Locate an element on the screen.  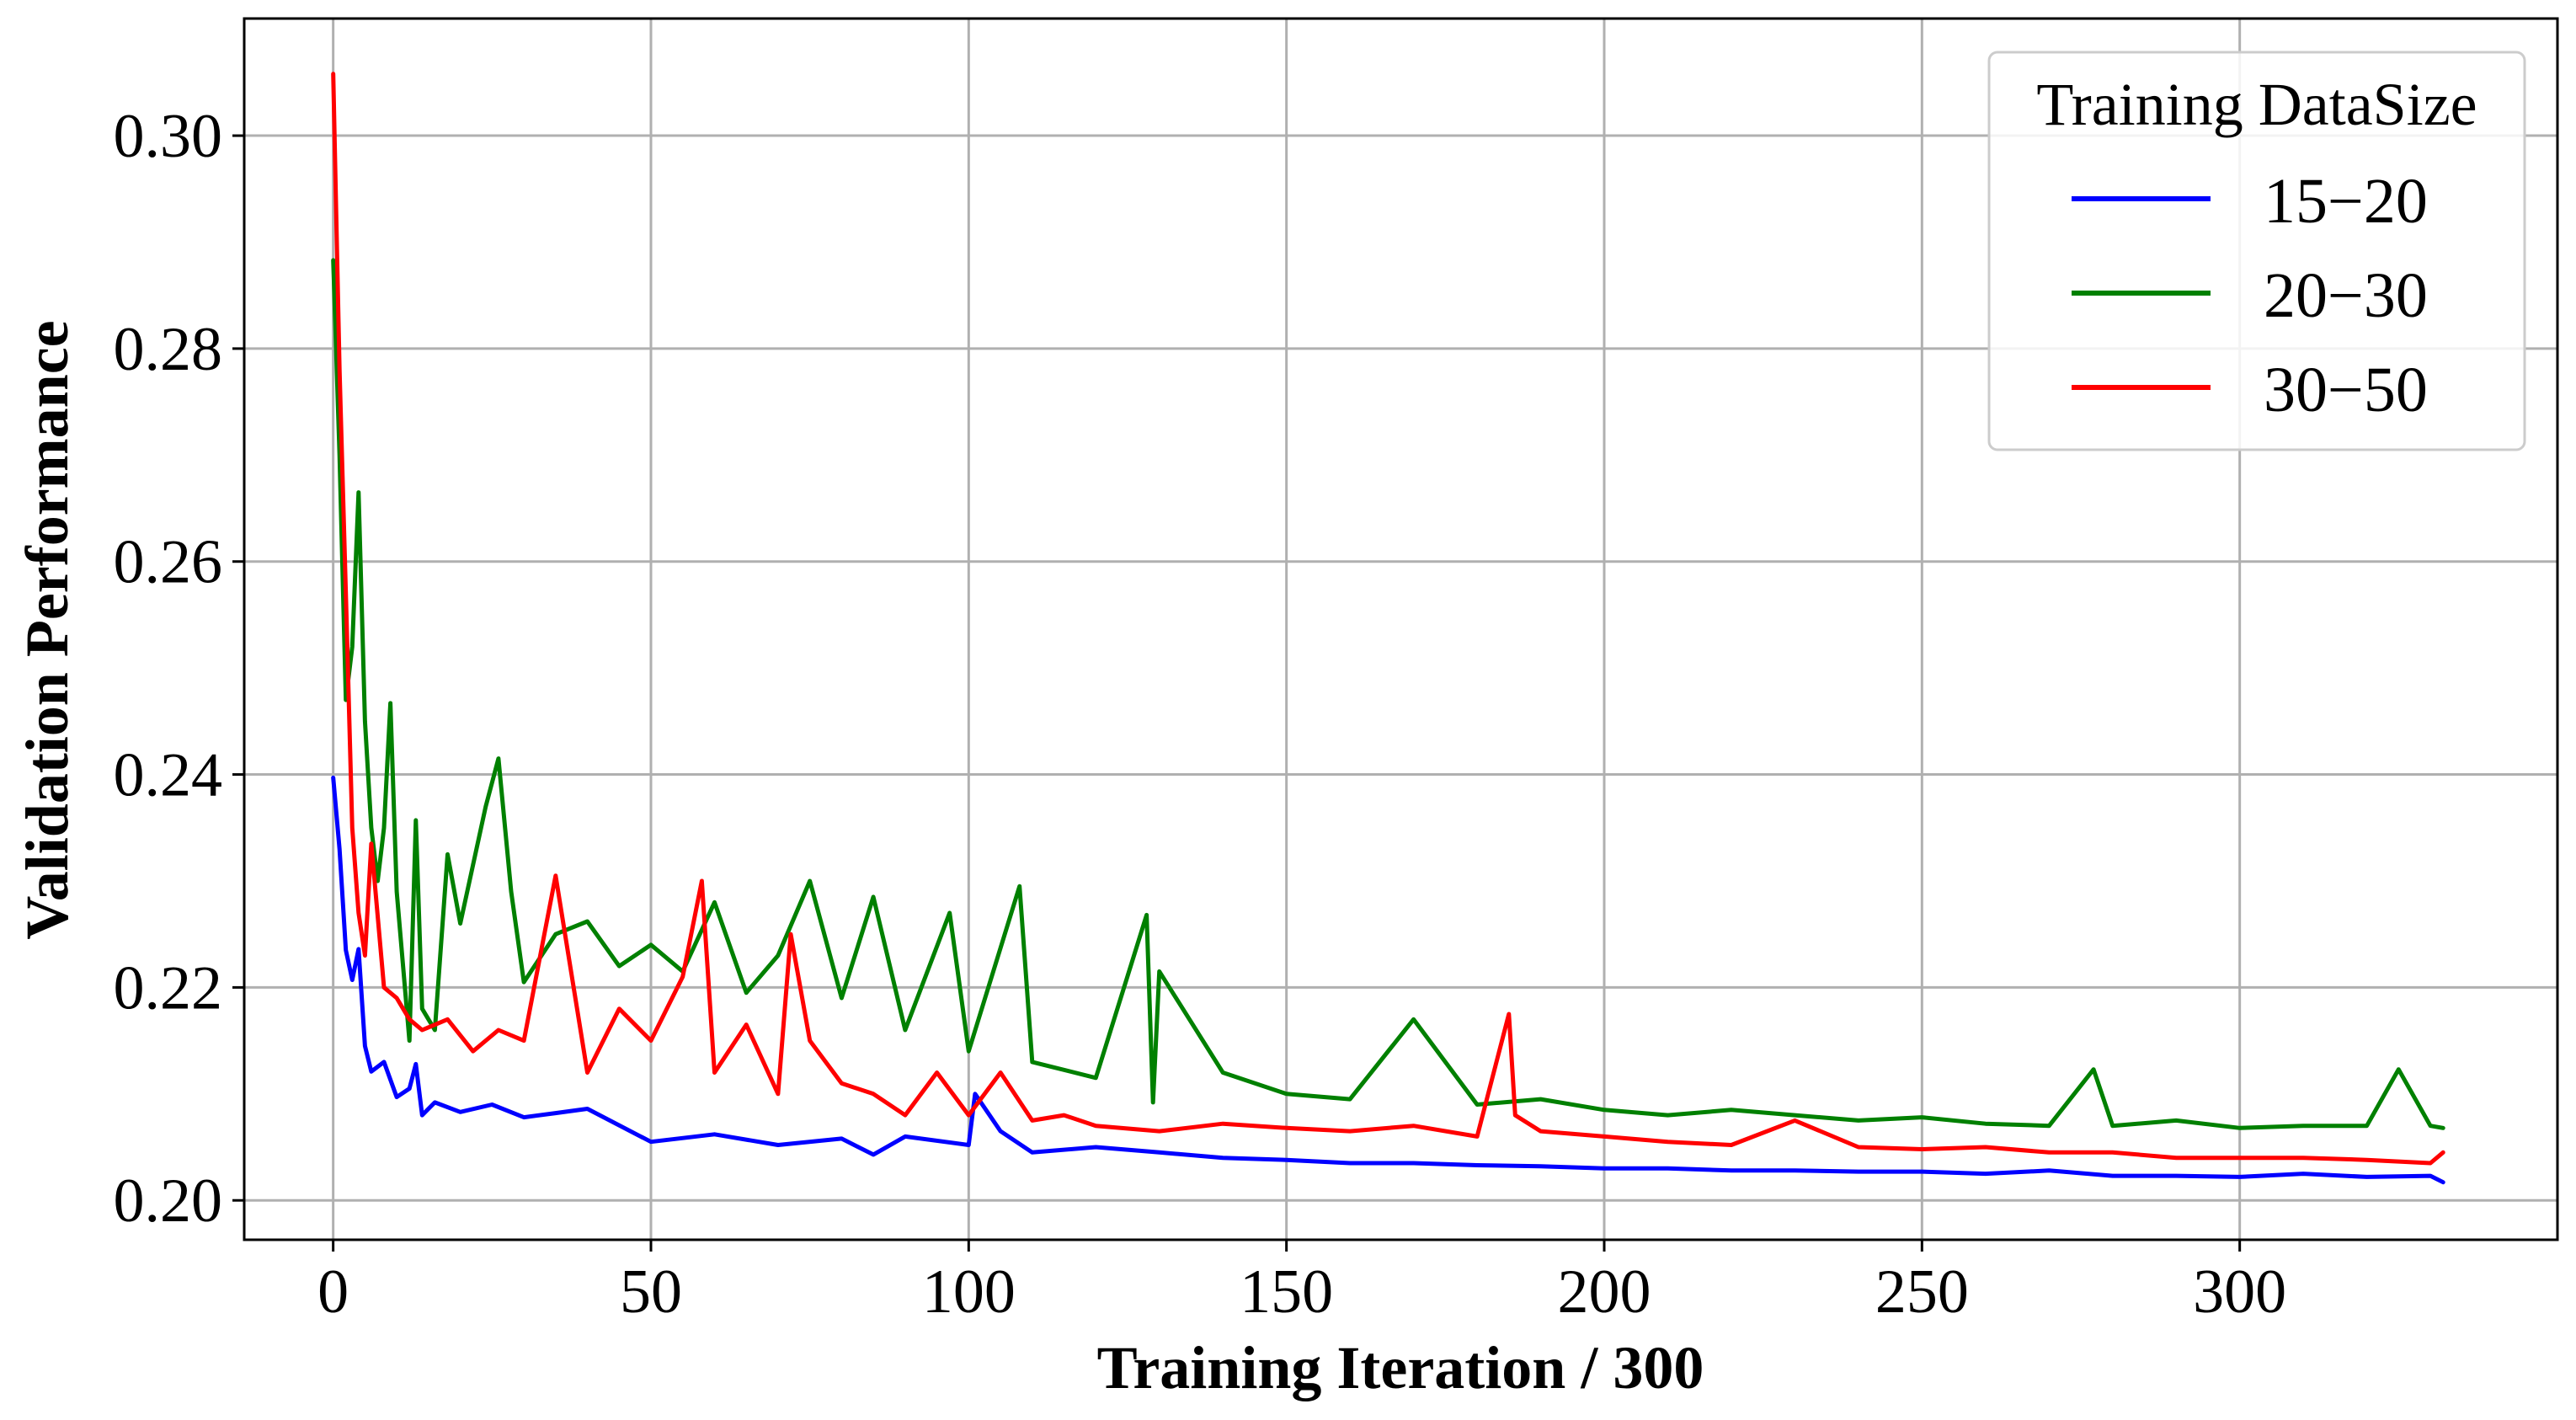
y-tick-label: 0.22 is located at coordinates (168, 987).